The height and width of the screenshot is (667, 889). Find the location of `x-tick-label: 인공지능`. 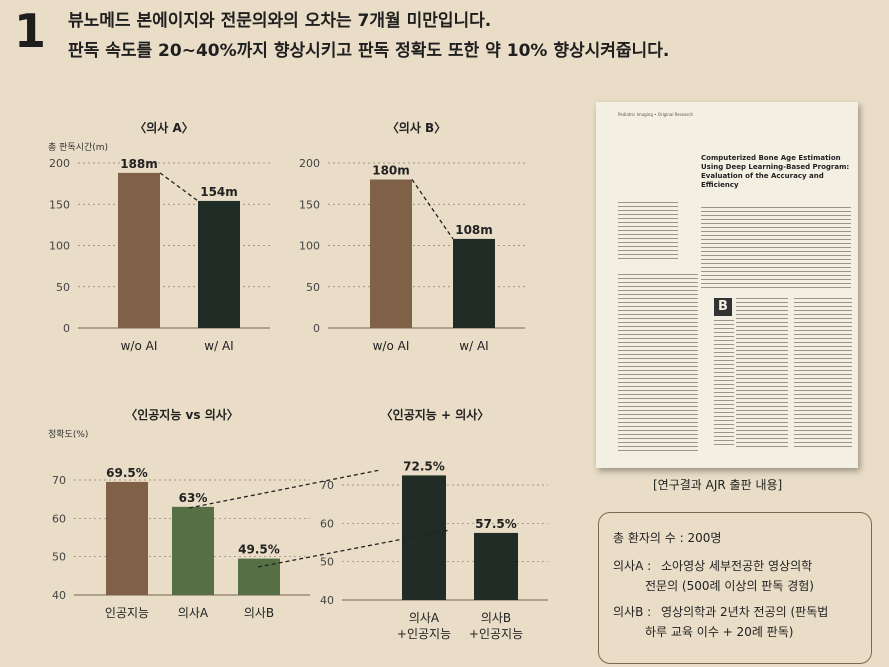

x-tick-label: 인공지능 is located at coordinates (127, 613).